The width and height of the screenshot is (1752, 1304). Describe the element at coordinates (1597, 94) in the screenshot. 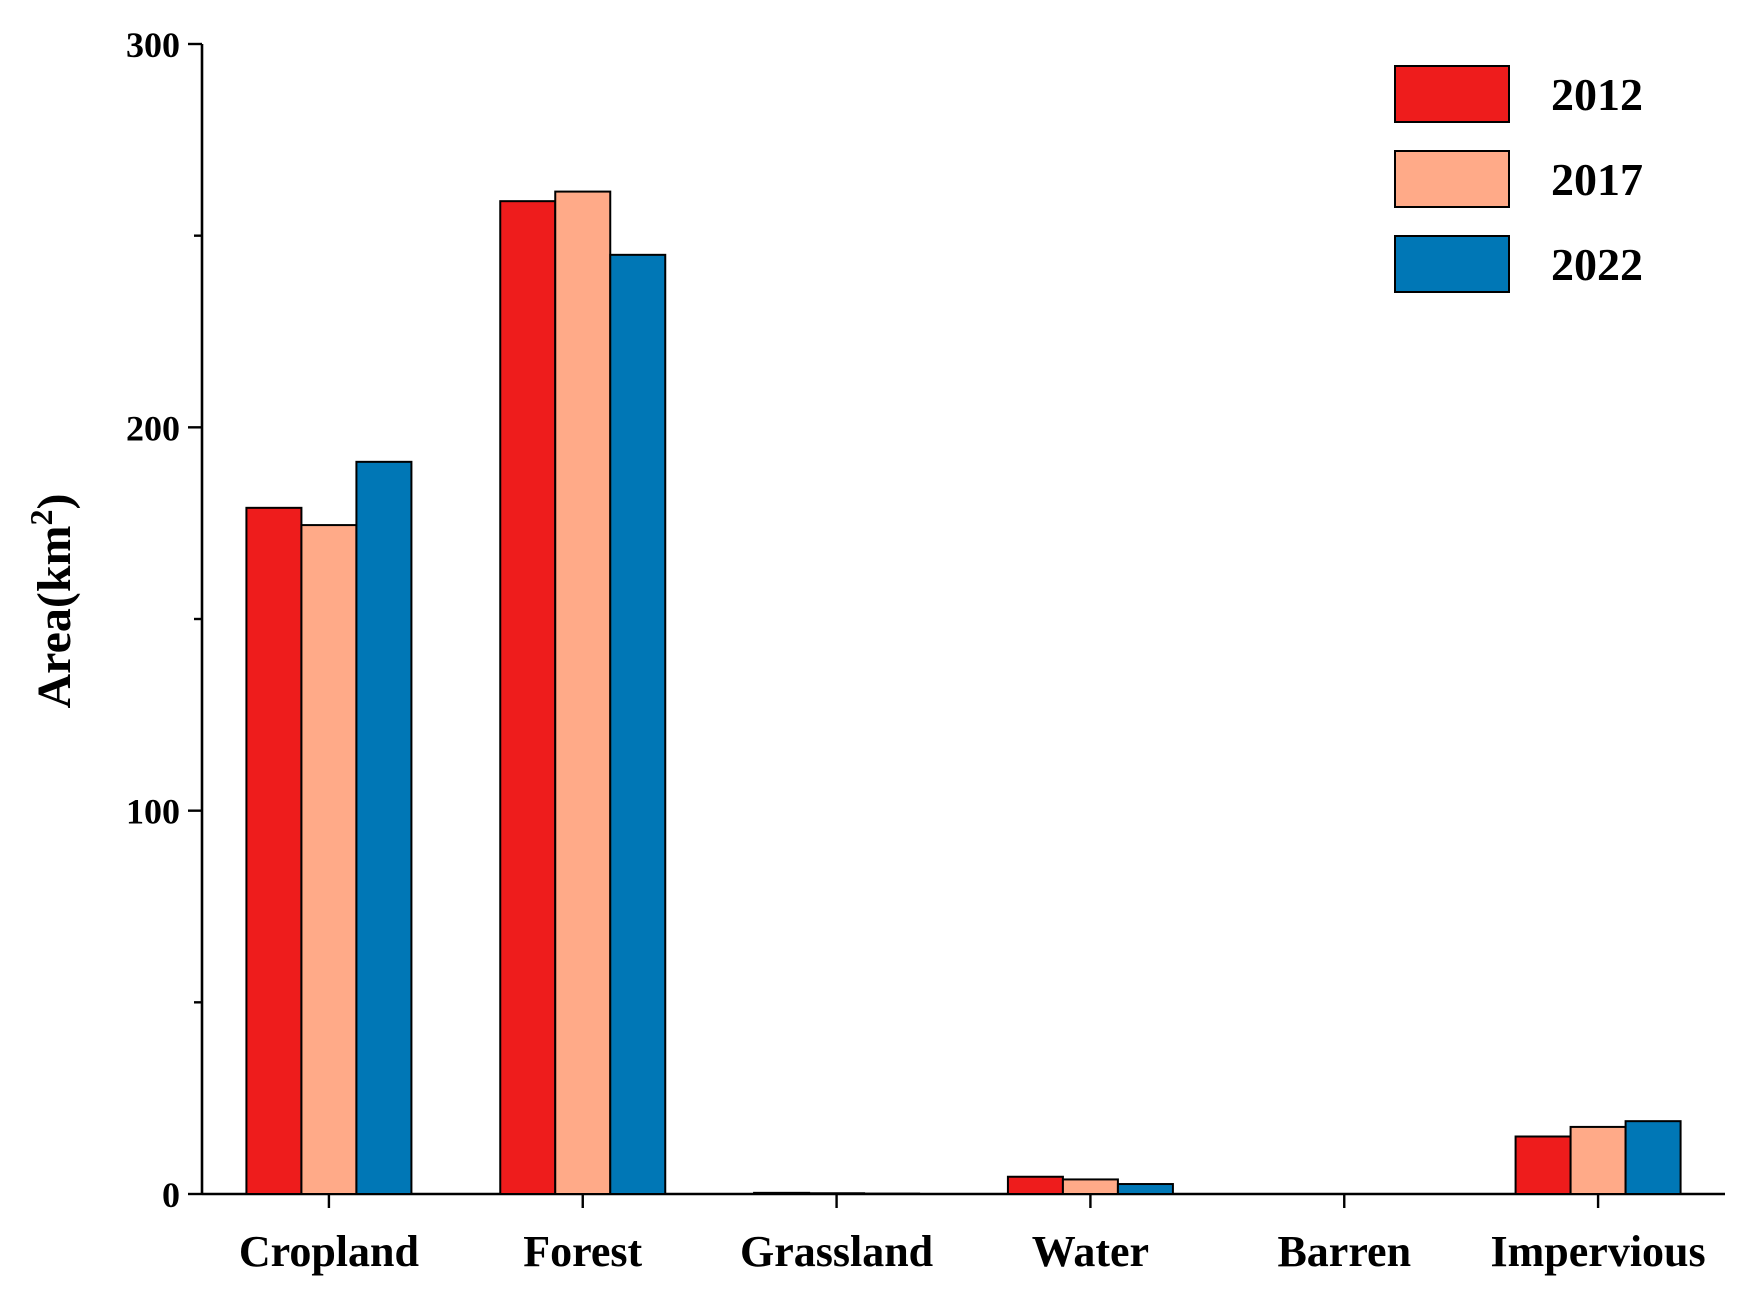

I see `legend-label-2012: 2012` at that location.